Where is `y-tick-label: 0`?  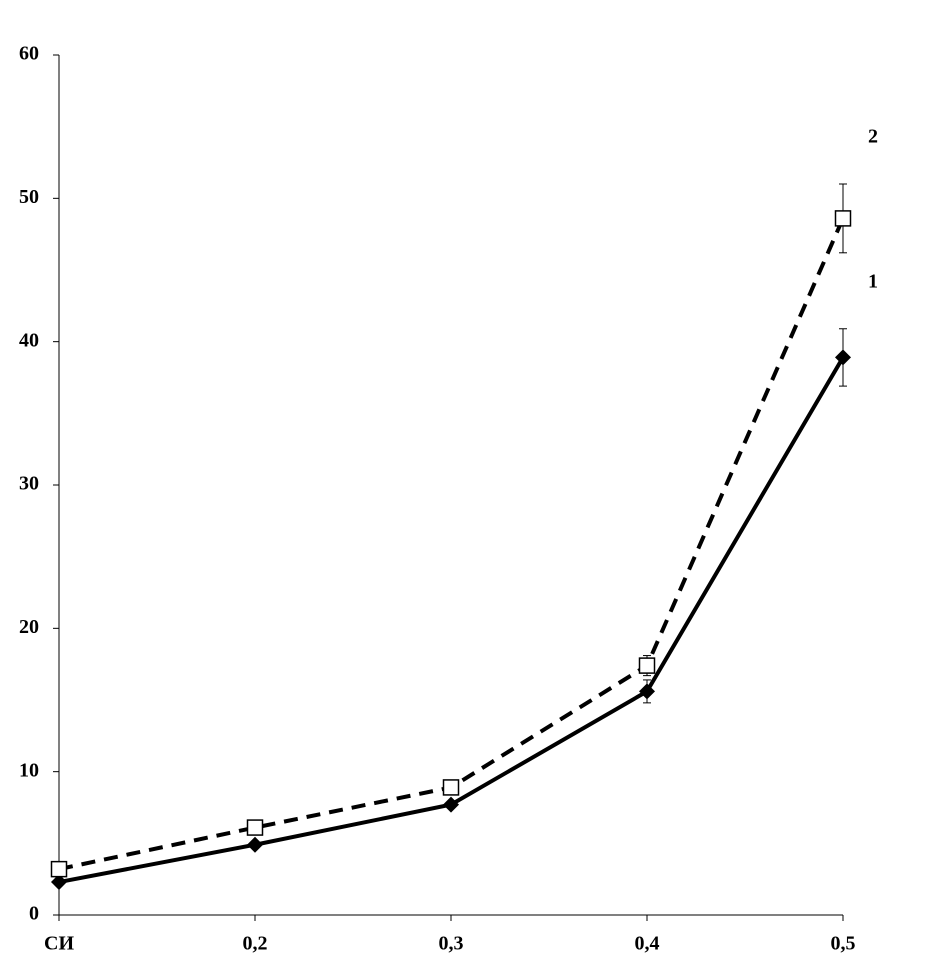
y-tick-label: 0 is located at coordinates (34, 914).